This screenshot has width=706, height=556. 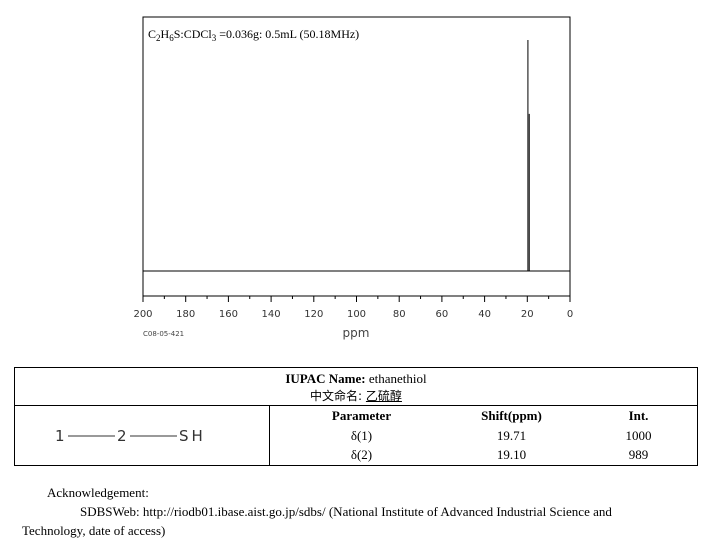 I want to click on atom-2-label: 2, so click(x=122, y=436).